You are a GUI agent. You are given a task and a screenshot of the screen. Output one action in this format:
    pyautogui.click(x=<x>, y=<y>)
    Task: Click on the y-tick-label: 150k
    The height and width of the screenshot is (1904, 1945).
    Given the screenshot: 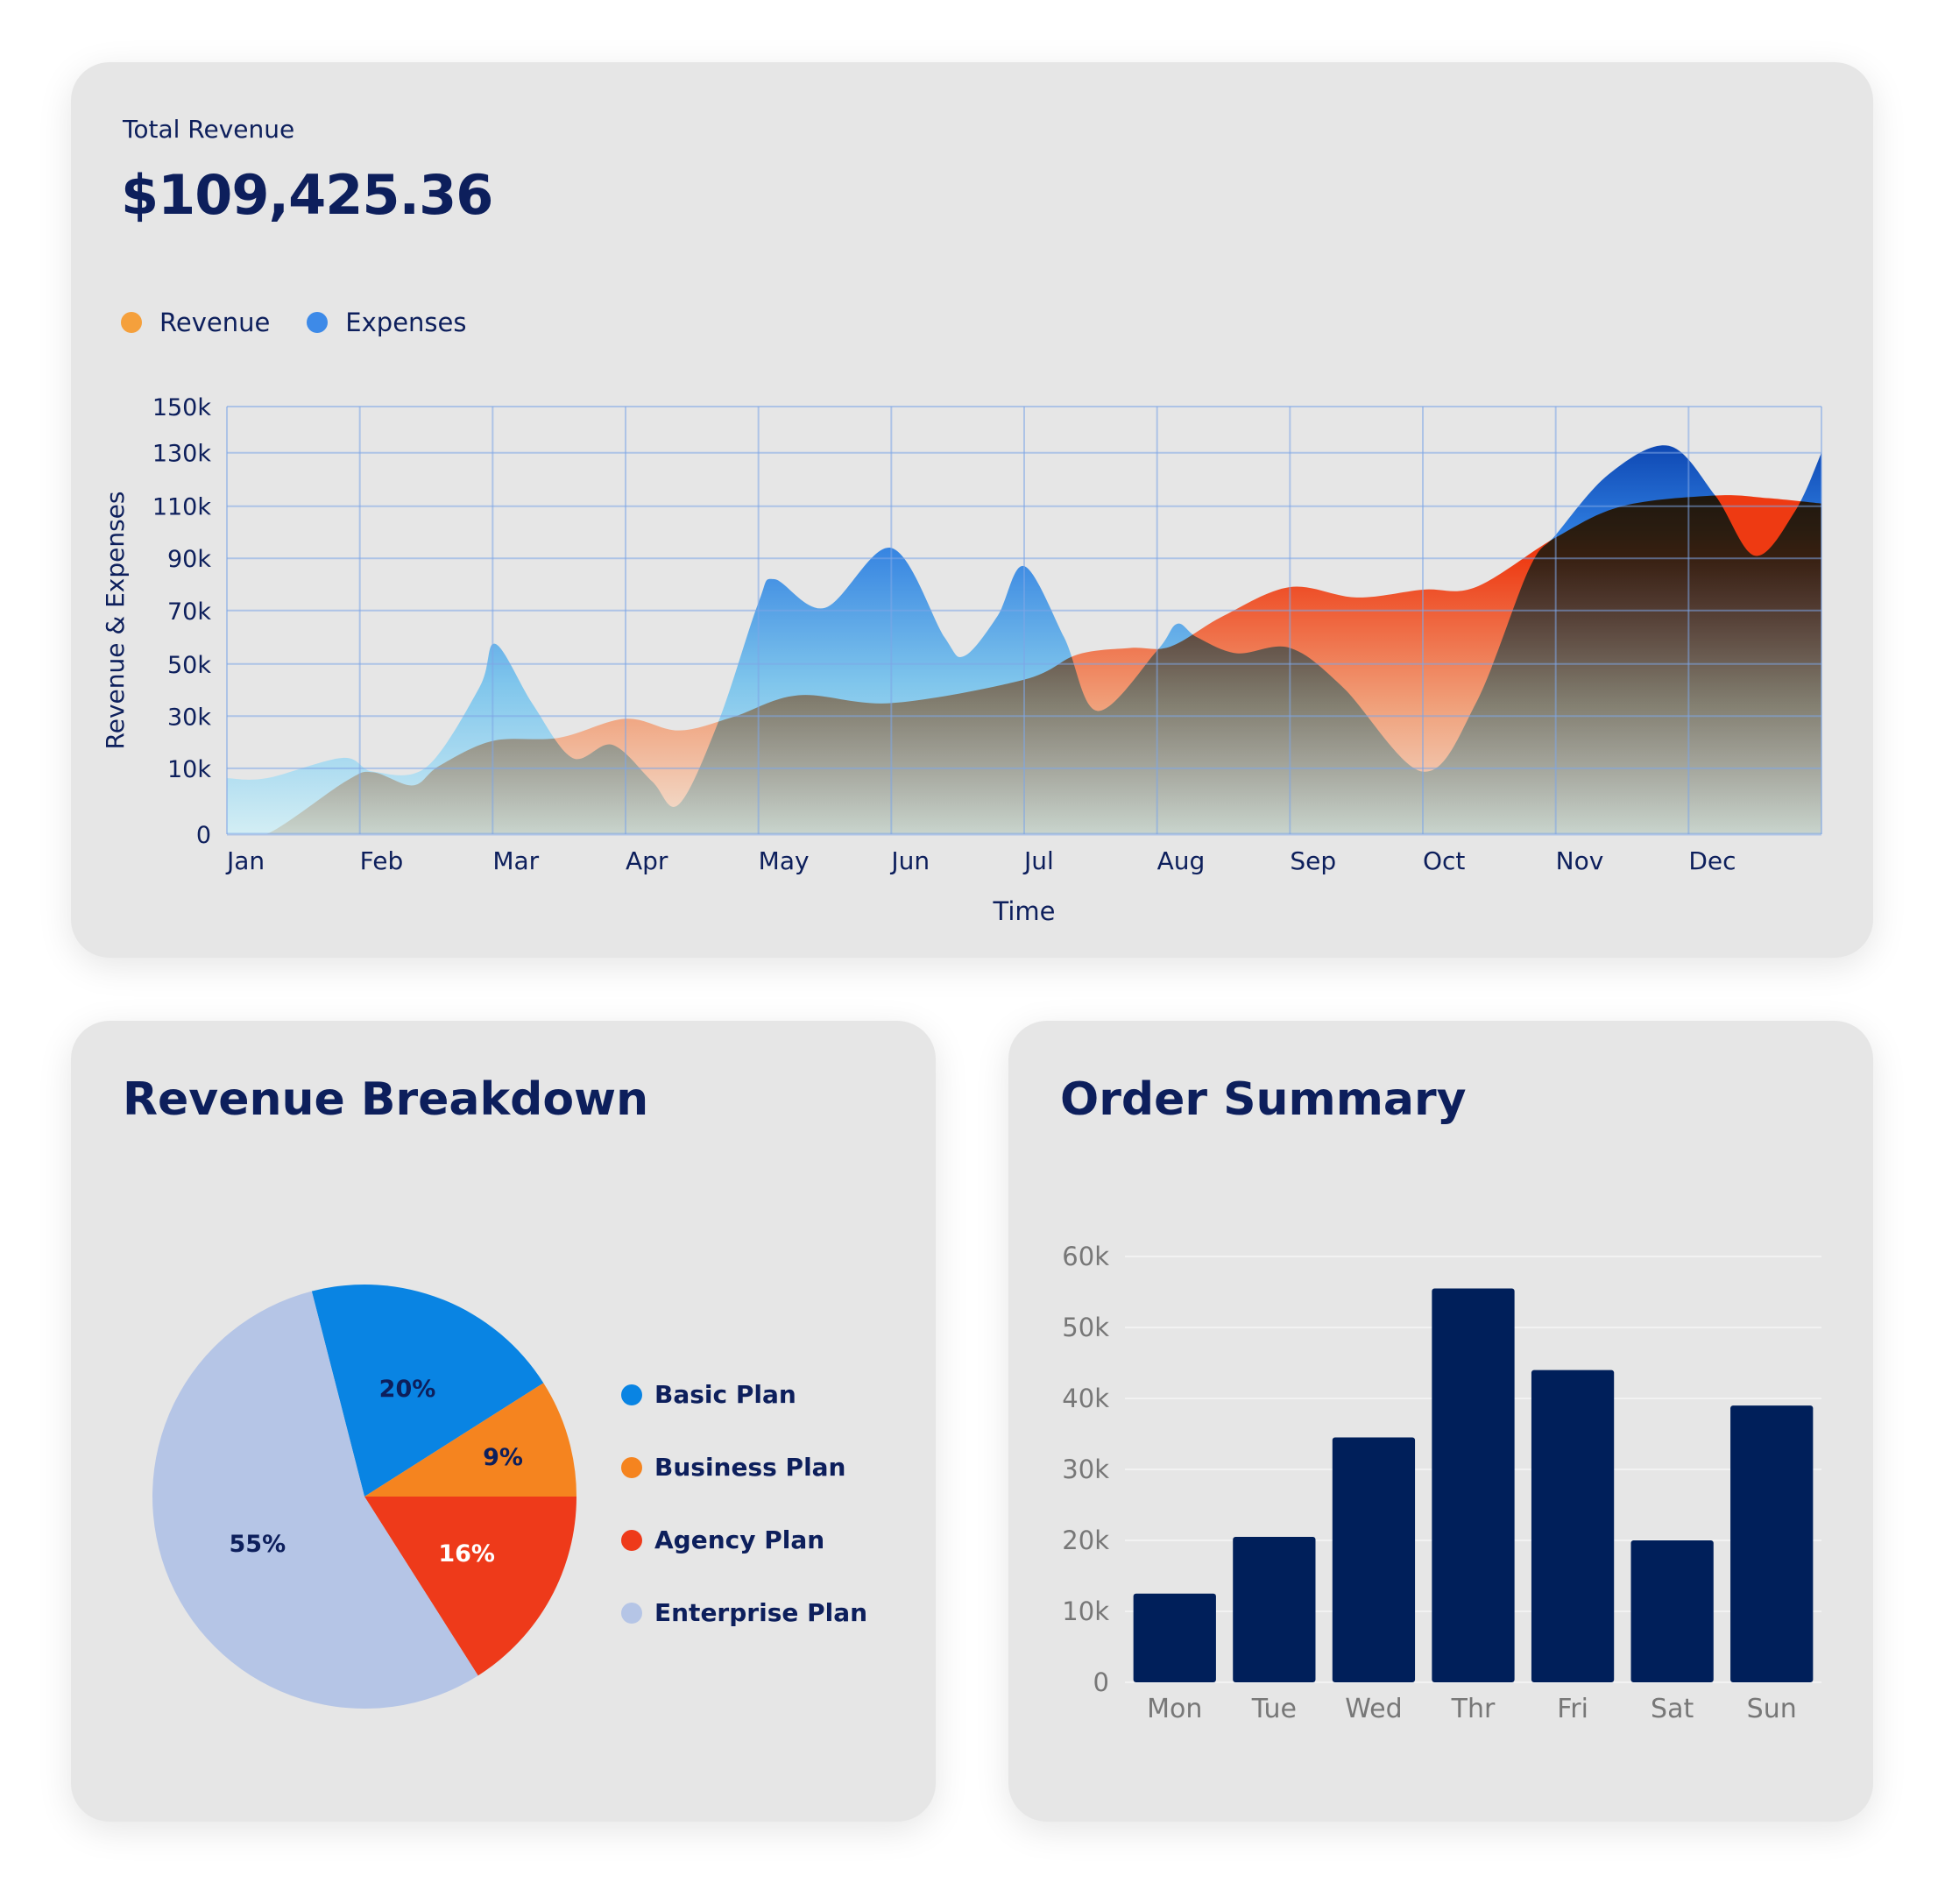 What is the action you would take?
    pyautogui.click(x=182, y=407)
    